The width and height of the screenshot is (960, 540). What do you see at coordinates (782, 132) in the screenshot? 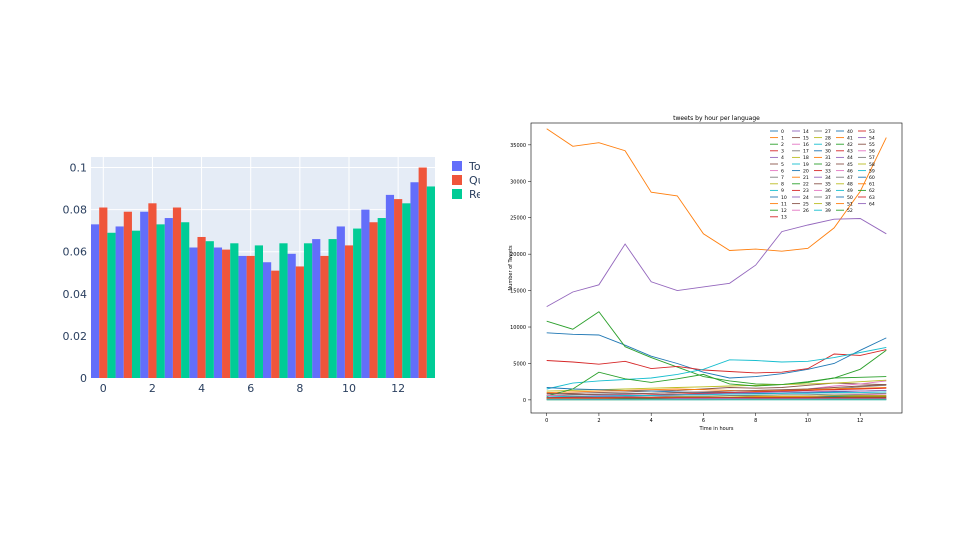
I see `legend-label: 0` at bounding box center [782, 132].